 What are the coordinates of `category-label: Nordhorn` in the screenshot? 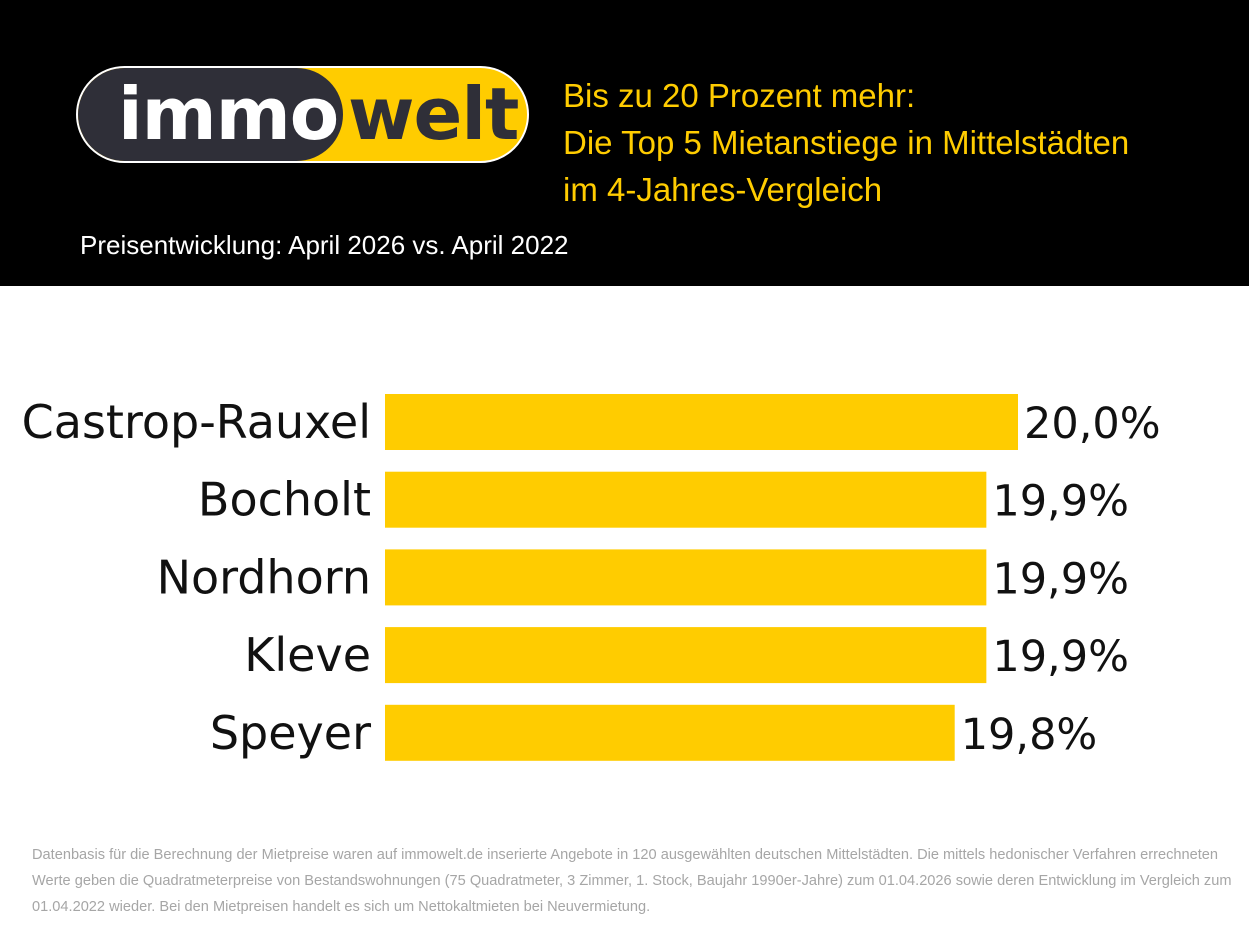 It's located at (264, 577).